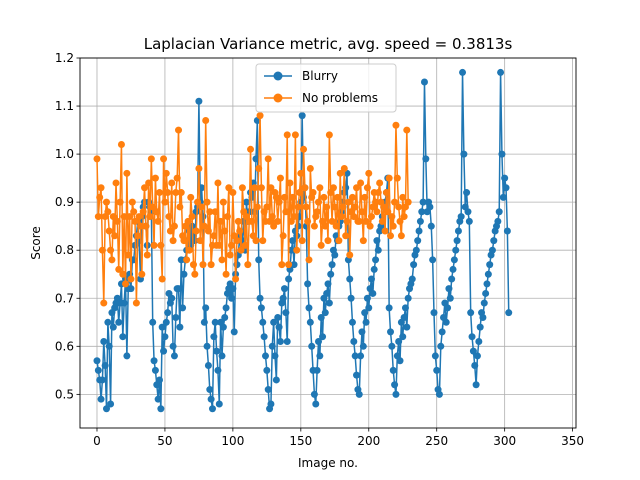 The width and height of the screenshot is (640, 480). I want to click on x-ticks: 0 50 100 150 200 250 300 350, so click(338, 438).